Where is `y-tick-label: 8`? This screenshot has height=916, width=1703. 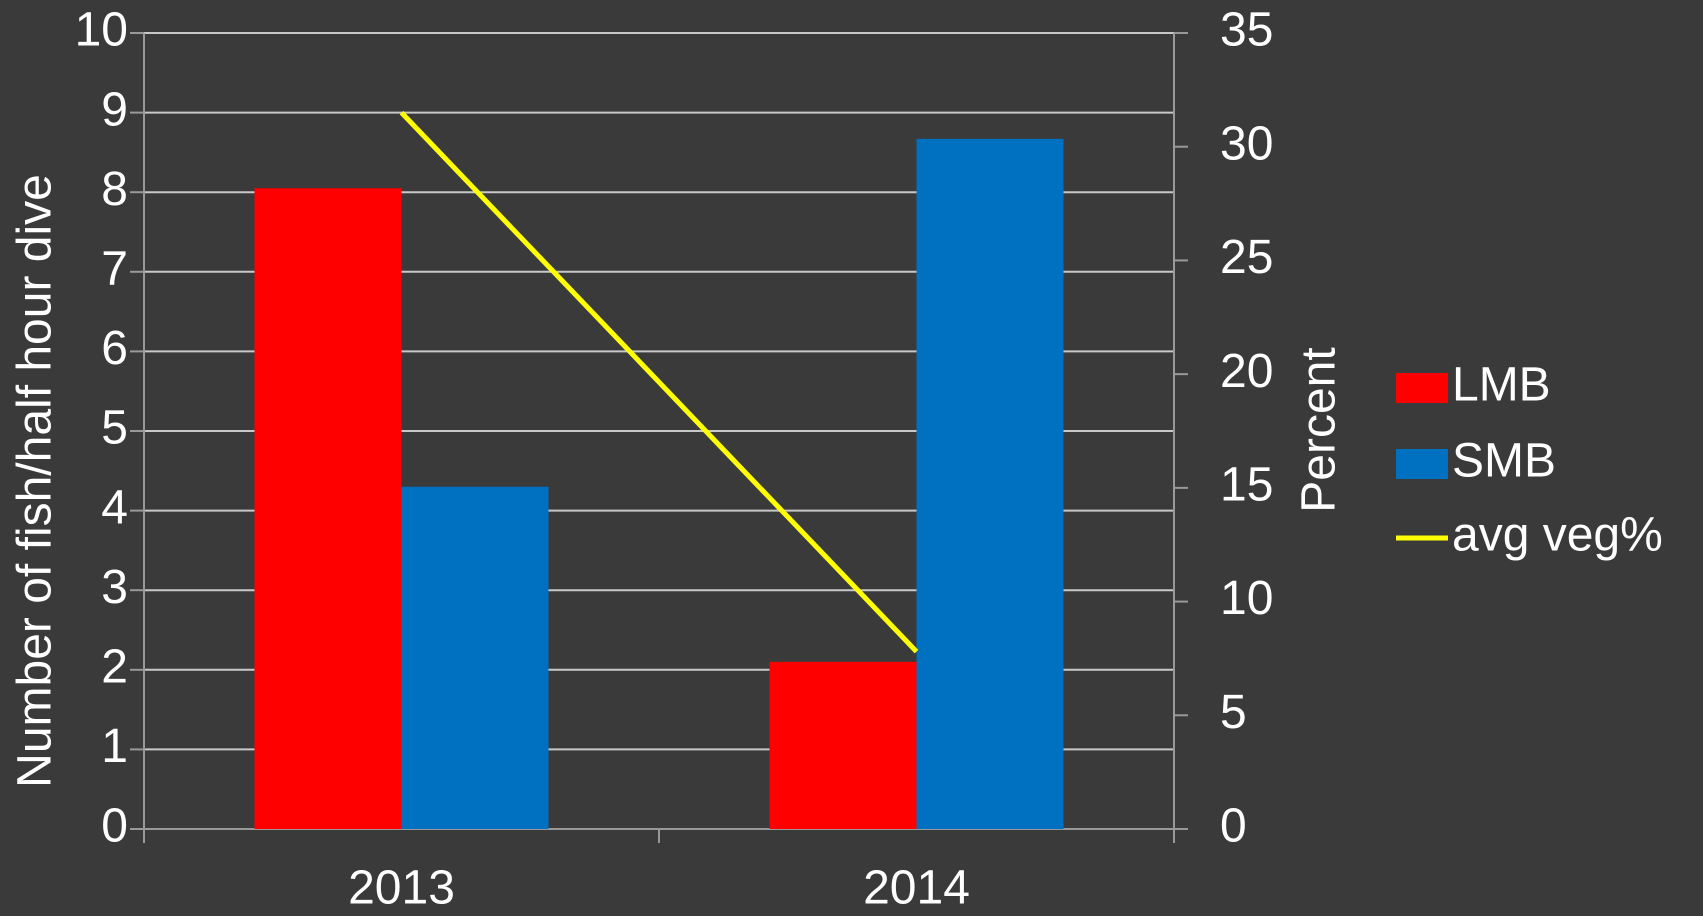
y-tick-label: 8 is located at coordinates (114, 189).